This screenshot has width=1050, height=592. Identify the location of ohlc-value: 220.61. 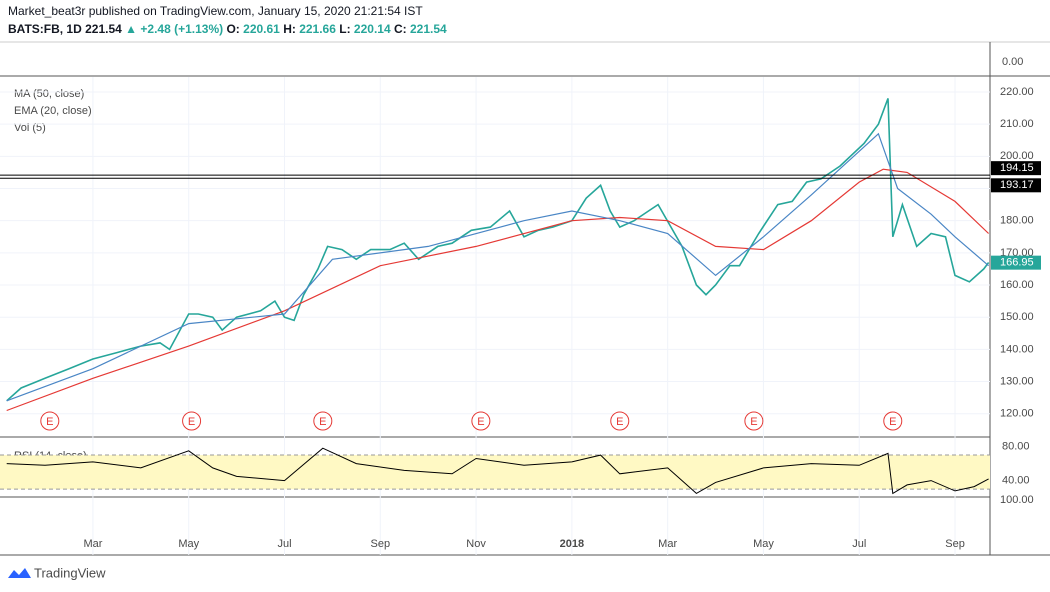
(261, 29).